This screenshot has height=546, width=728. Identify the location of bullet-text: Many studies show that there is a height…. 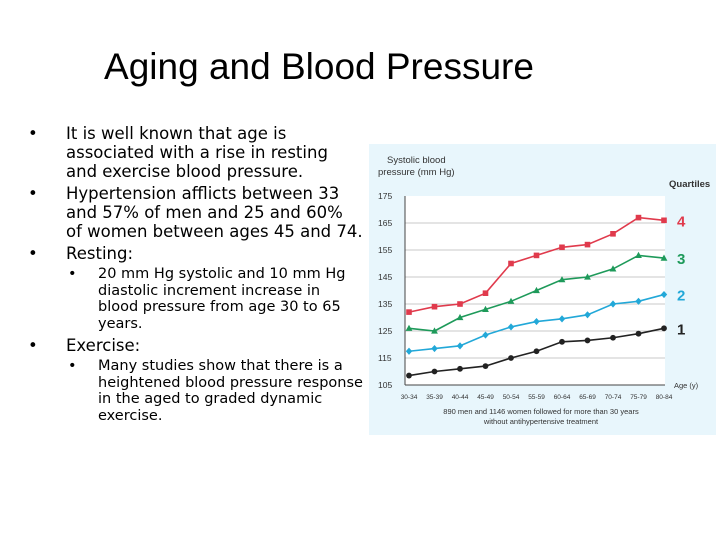
(230, 391).